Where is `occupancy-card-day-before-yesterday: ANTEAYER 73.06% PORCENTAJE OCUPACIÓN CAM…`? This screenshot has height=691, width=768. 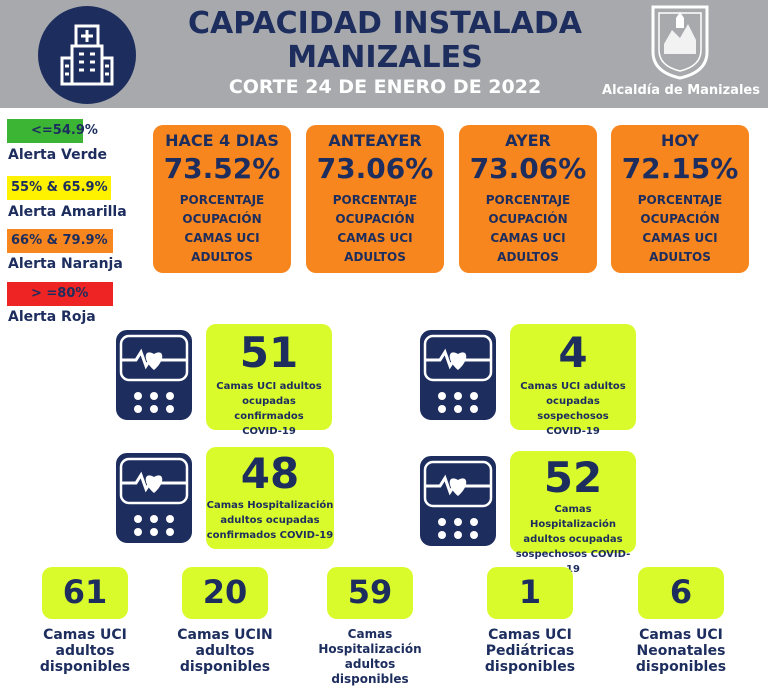 occupancy-card-day-before-yesterday: ANTEAYER 73.06% PORCENTAJE OCUPACIÓN CAM… is located at coordinates (375, 199).